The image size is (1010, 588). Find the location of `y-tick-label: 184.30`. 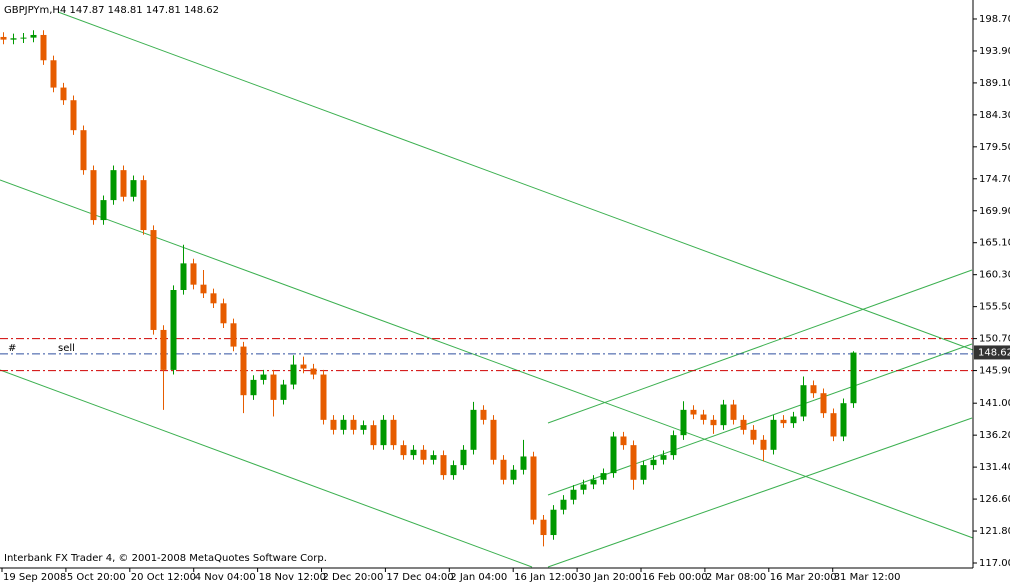

y-tick-label: 184.30 is located at coordinates (994, 115).